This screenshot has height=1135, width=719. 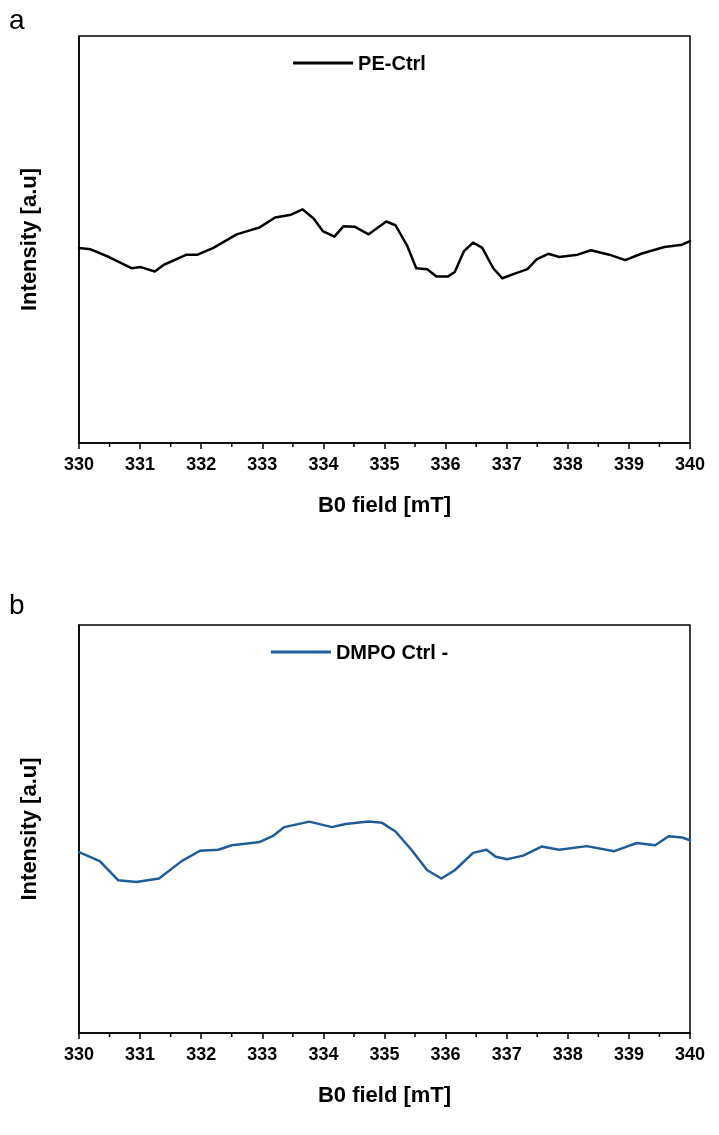 I want to click on legend-label: PE-Ctrl, so click(x=392, y=63).